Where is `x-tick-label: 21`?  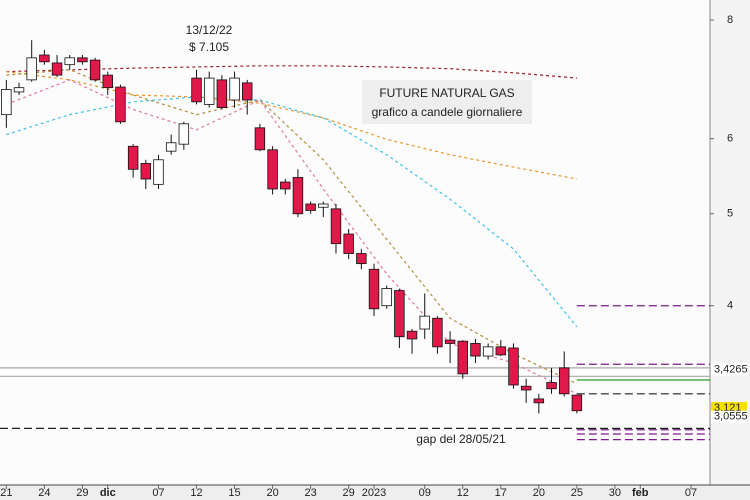
x-tick-label: 21 is located at coordinates (6, 493).